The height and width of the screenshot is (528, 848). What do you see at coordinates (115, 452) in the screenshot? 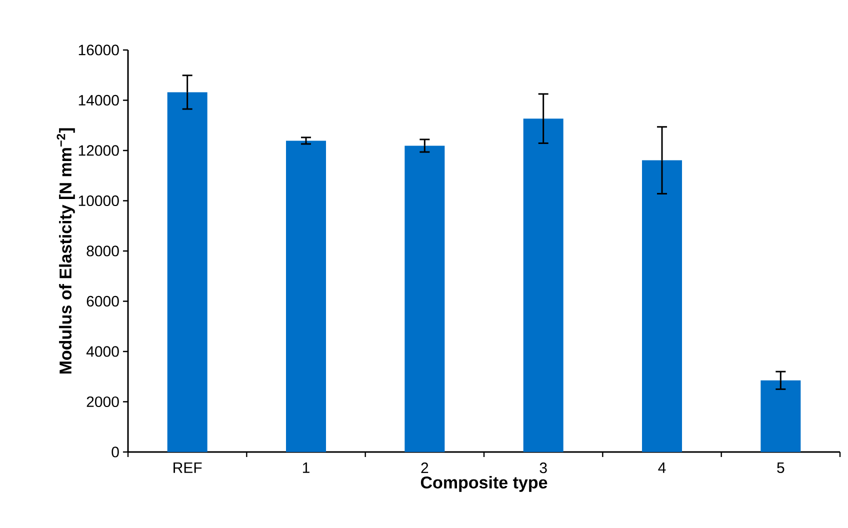
I see `y-tick-label: 0` at bounding box center [115, 452].